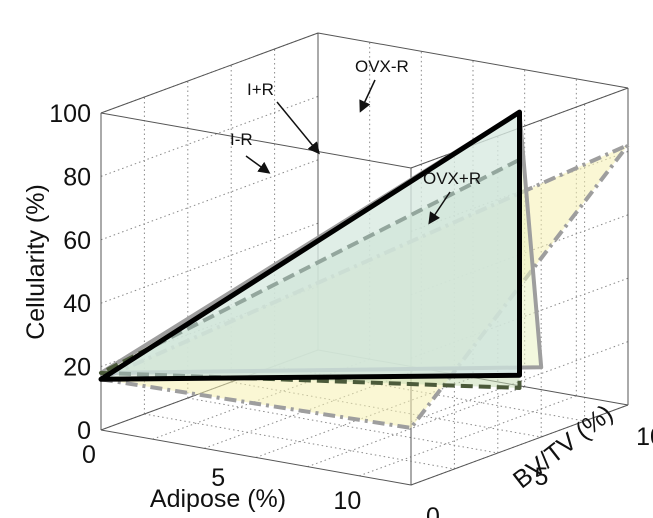 Image resolution: width=653 pixels, height=518 pixels. I want to click on tick-x-5: 5, so click(218, 478).